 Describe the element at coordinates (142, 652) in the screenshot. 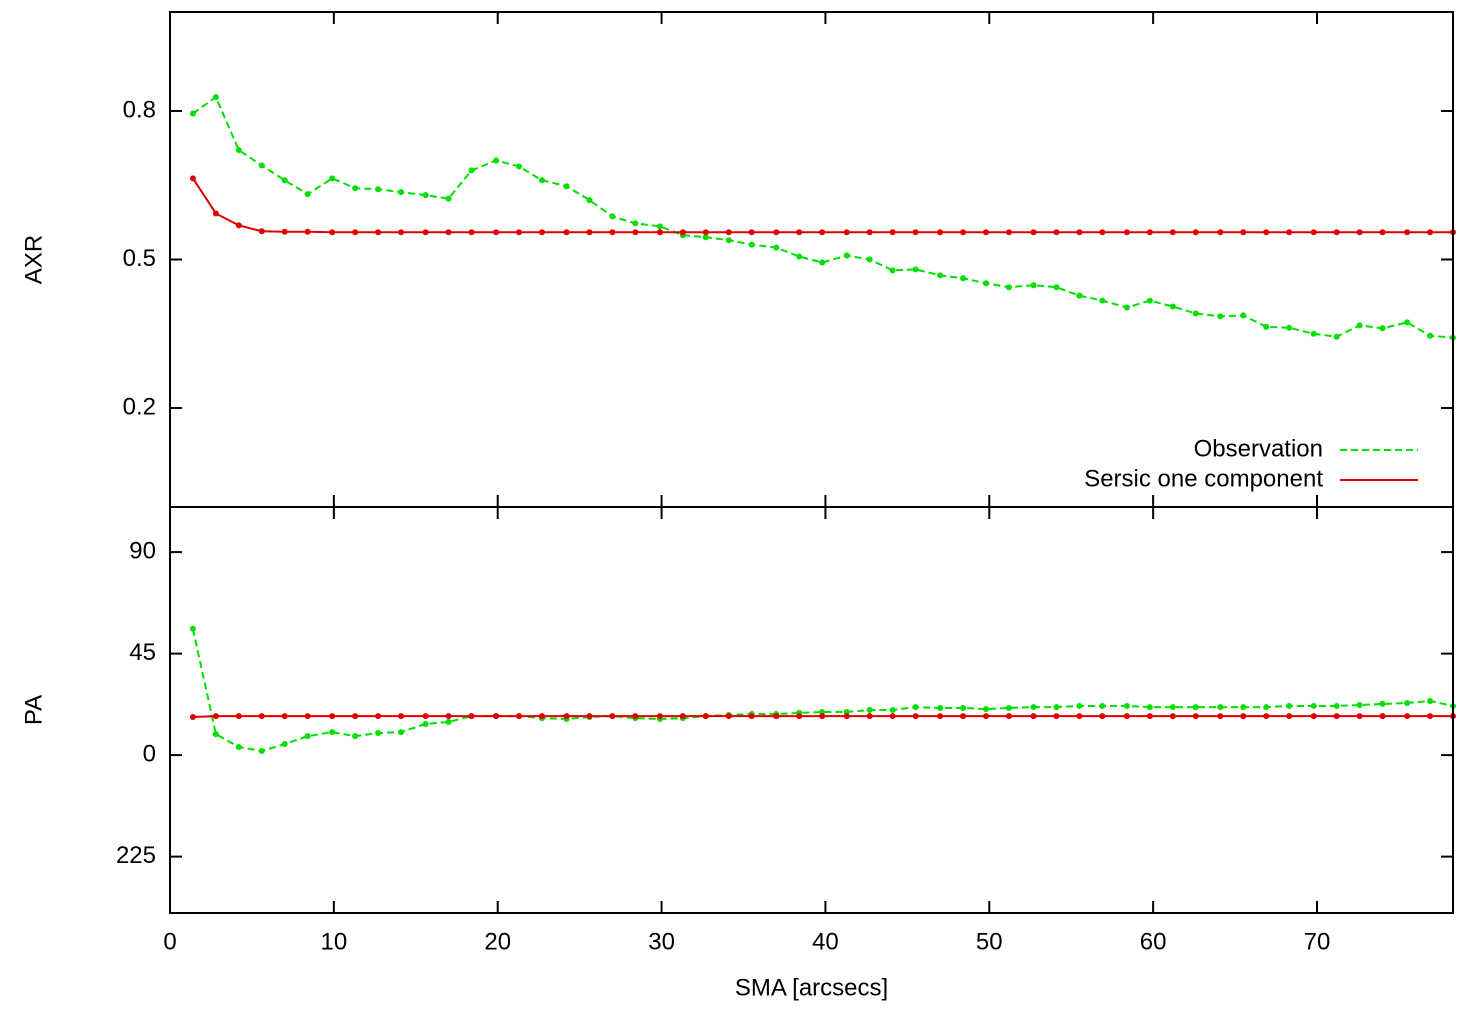

I see `y-tick-label: 45` at that location.